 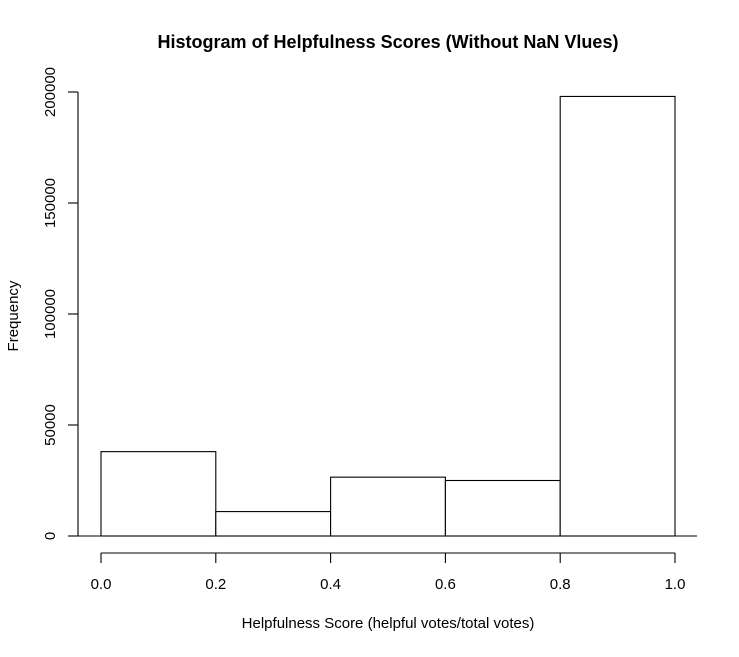 What do you see at coordinates (330, 584) in the screenshot?
I see `x-tick-label-2: 0.4` at bounding box center [330, 584].